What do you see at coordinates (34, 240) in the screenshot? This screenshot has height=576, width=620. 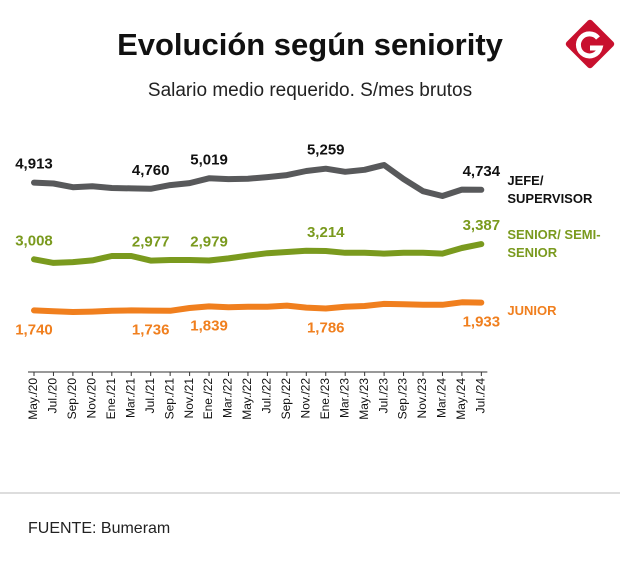 I see `data-label: 3,008` at bounding box center [34, 240].